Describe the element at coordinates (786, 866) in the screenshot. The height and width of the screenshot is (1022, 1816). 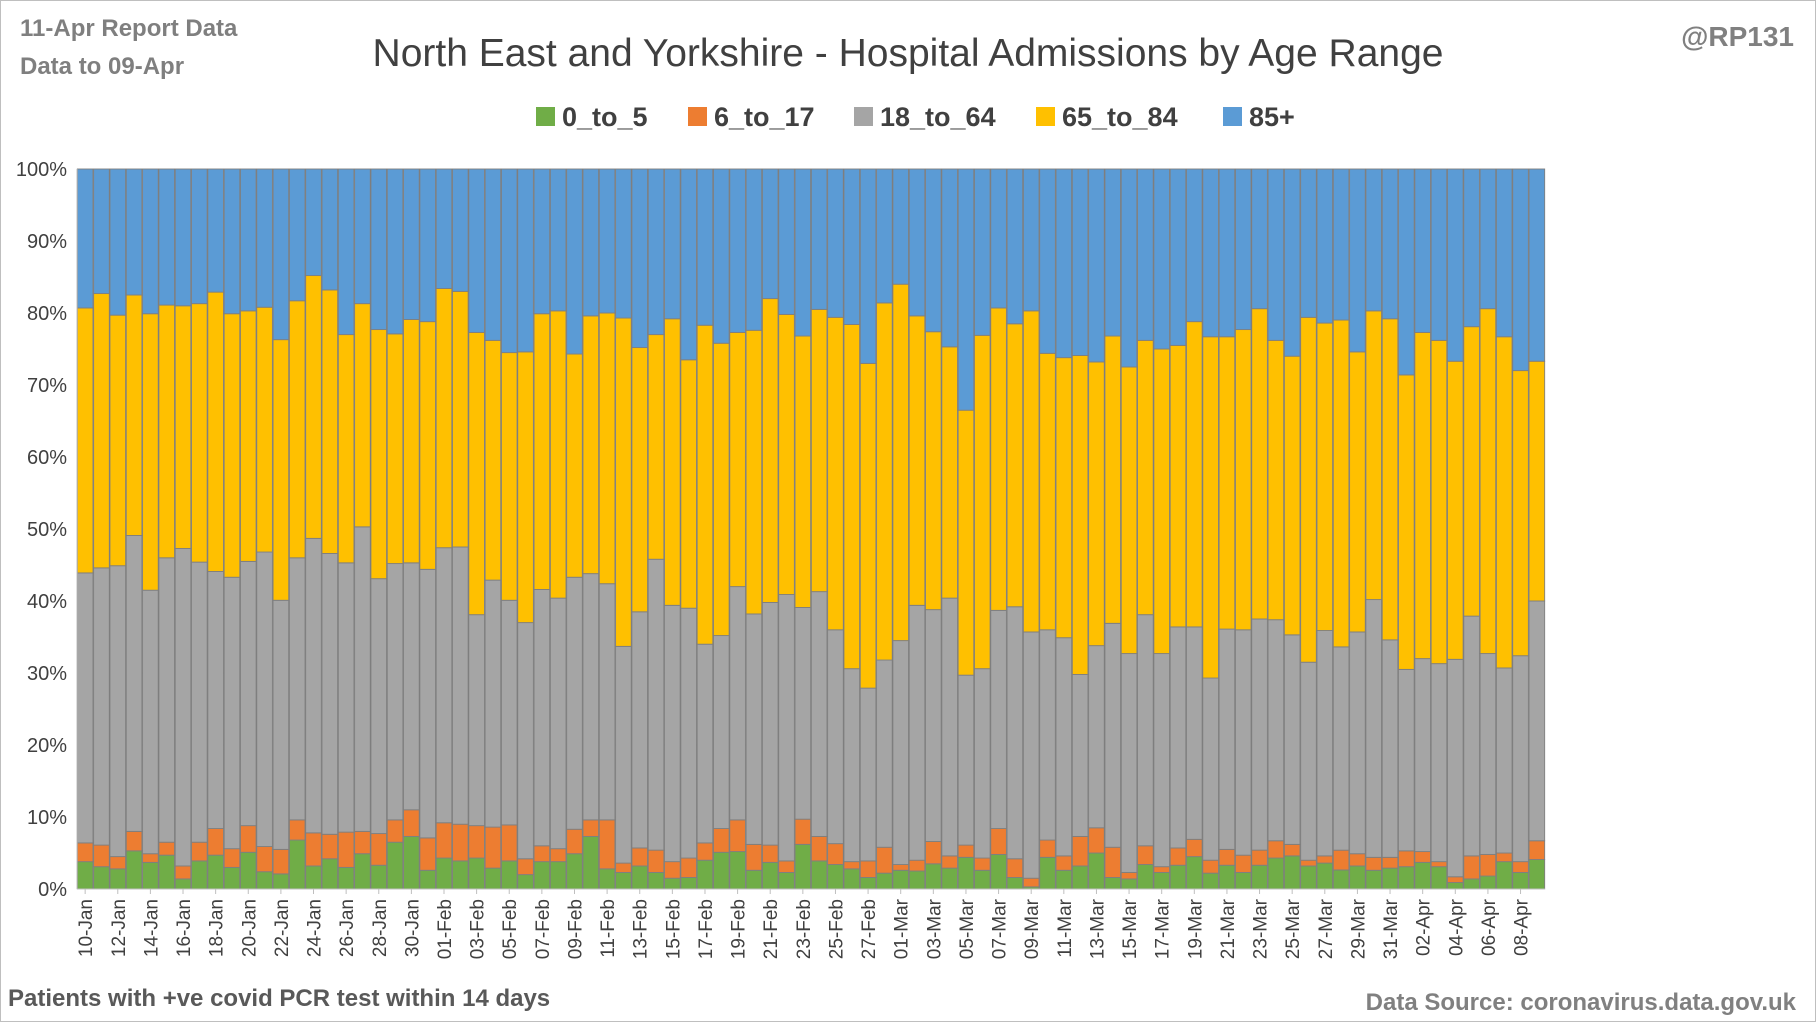
I see `bar-segment-6_to_17-22-Feb` at that location.